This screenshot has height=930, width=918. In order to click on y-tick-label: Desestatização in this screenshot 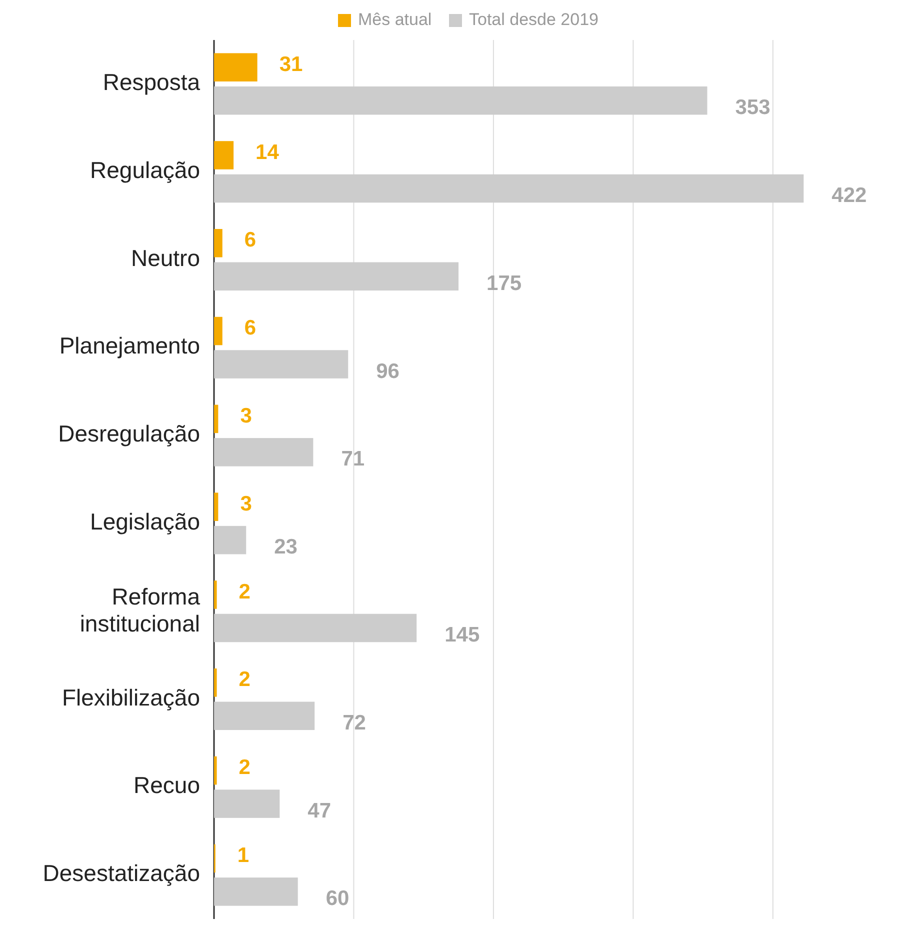, I will do `click(121, 873)`.